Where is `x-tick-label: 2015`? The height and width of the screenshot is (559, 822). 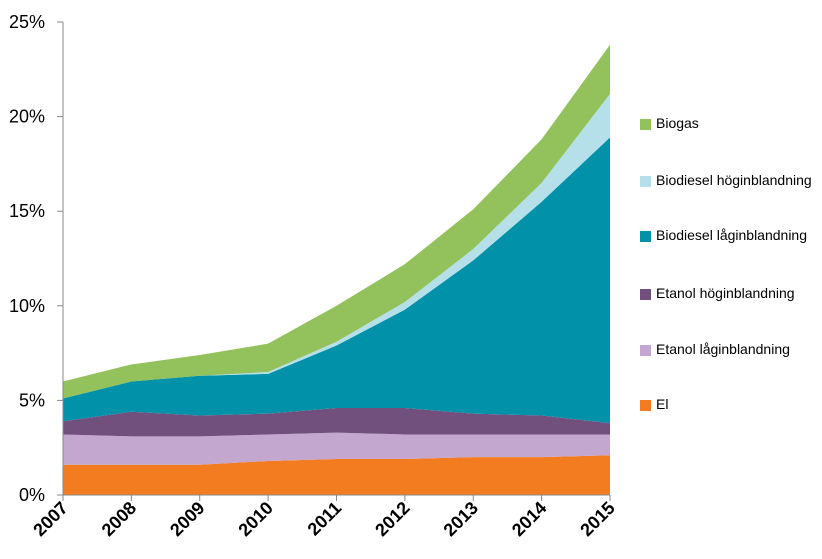 x-tick-label: 2015 is located at coordinates (597, 519).